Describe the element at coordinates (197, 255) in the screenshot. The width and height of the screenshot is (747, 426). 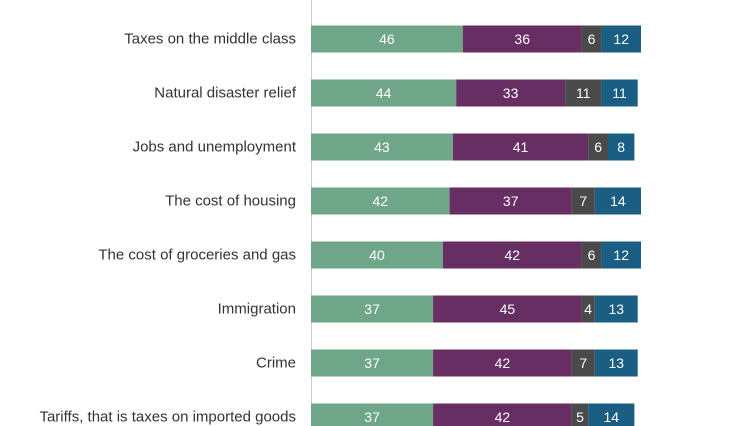
I see `category-label: The cost of groceries and gas` at that location.